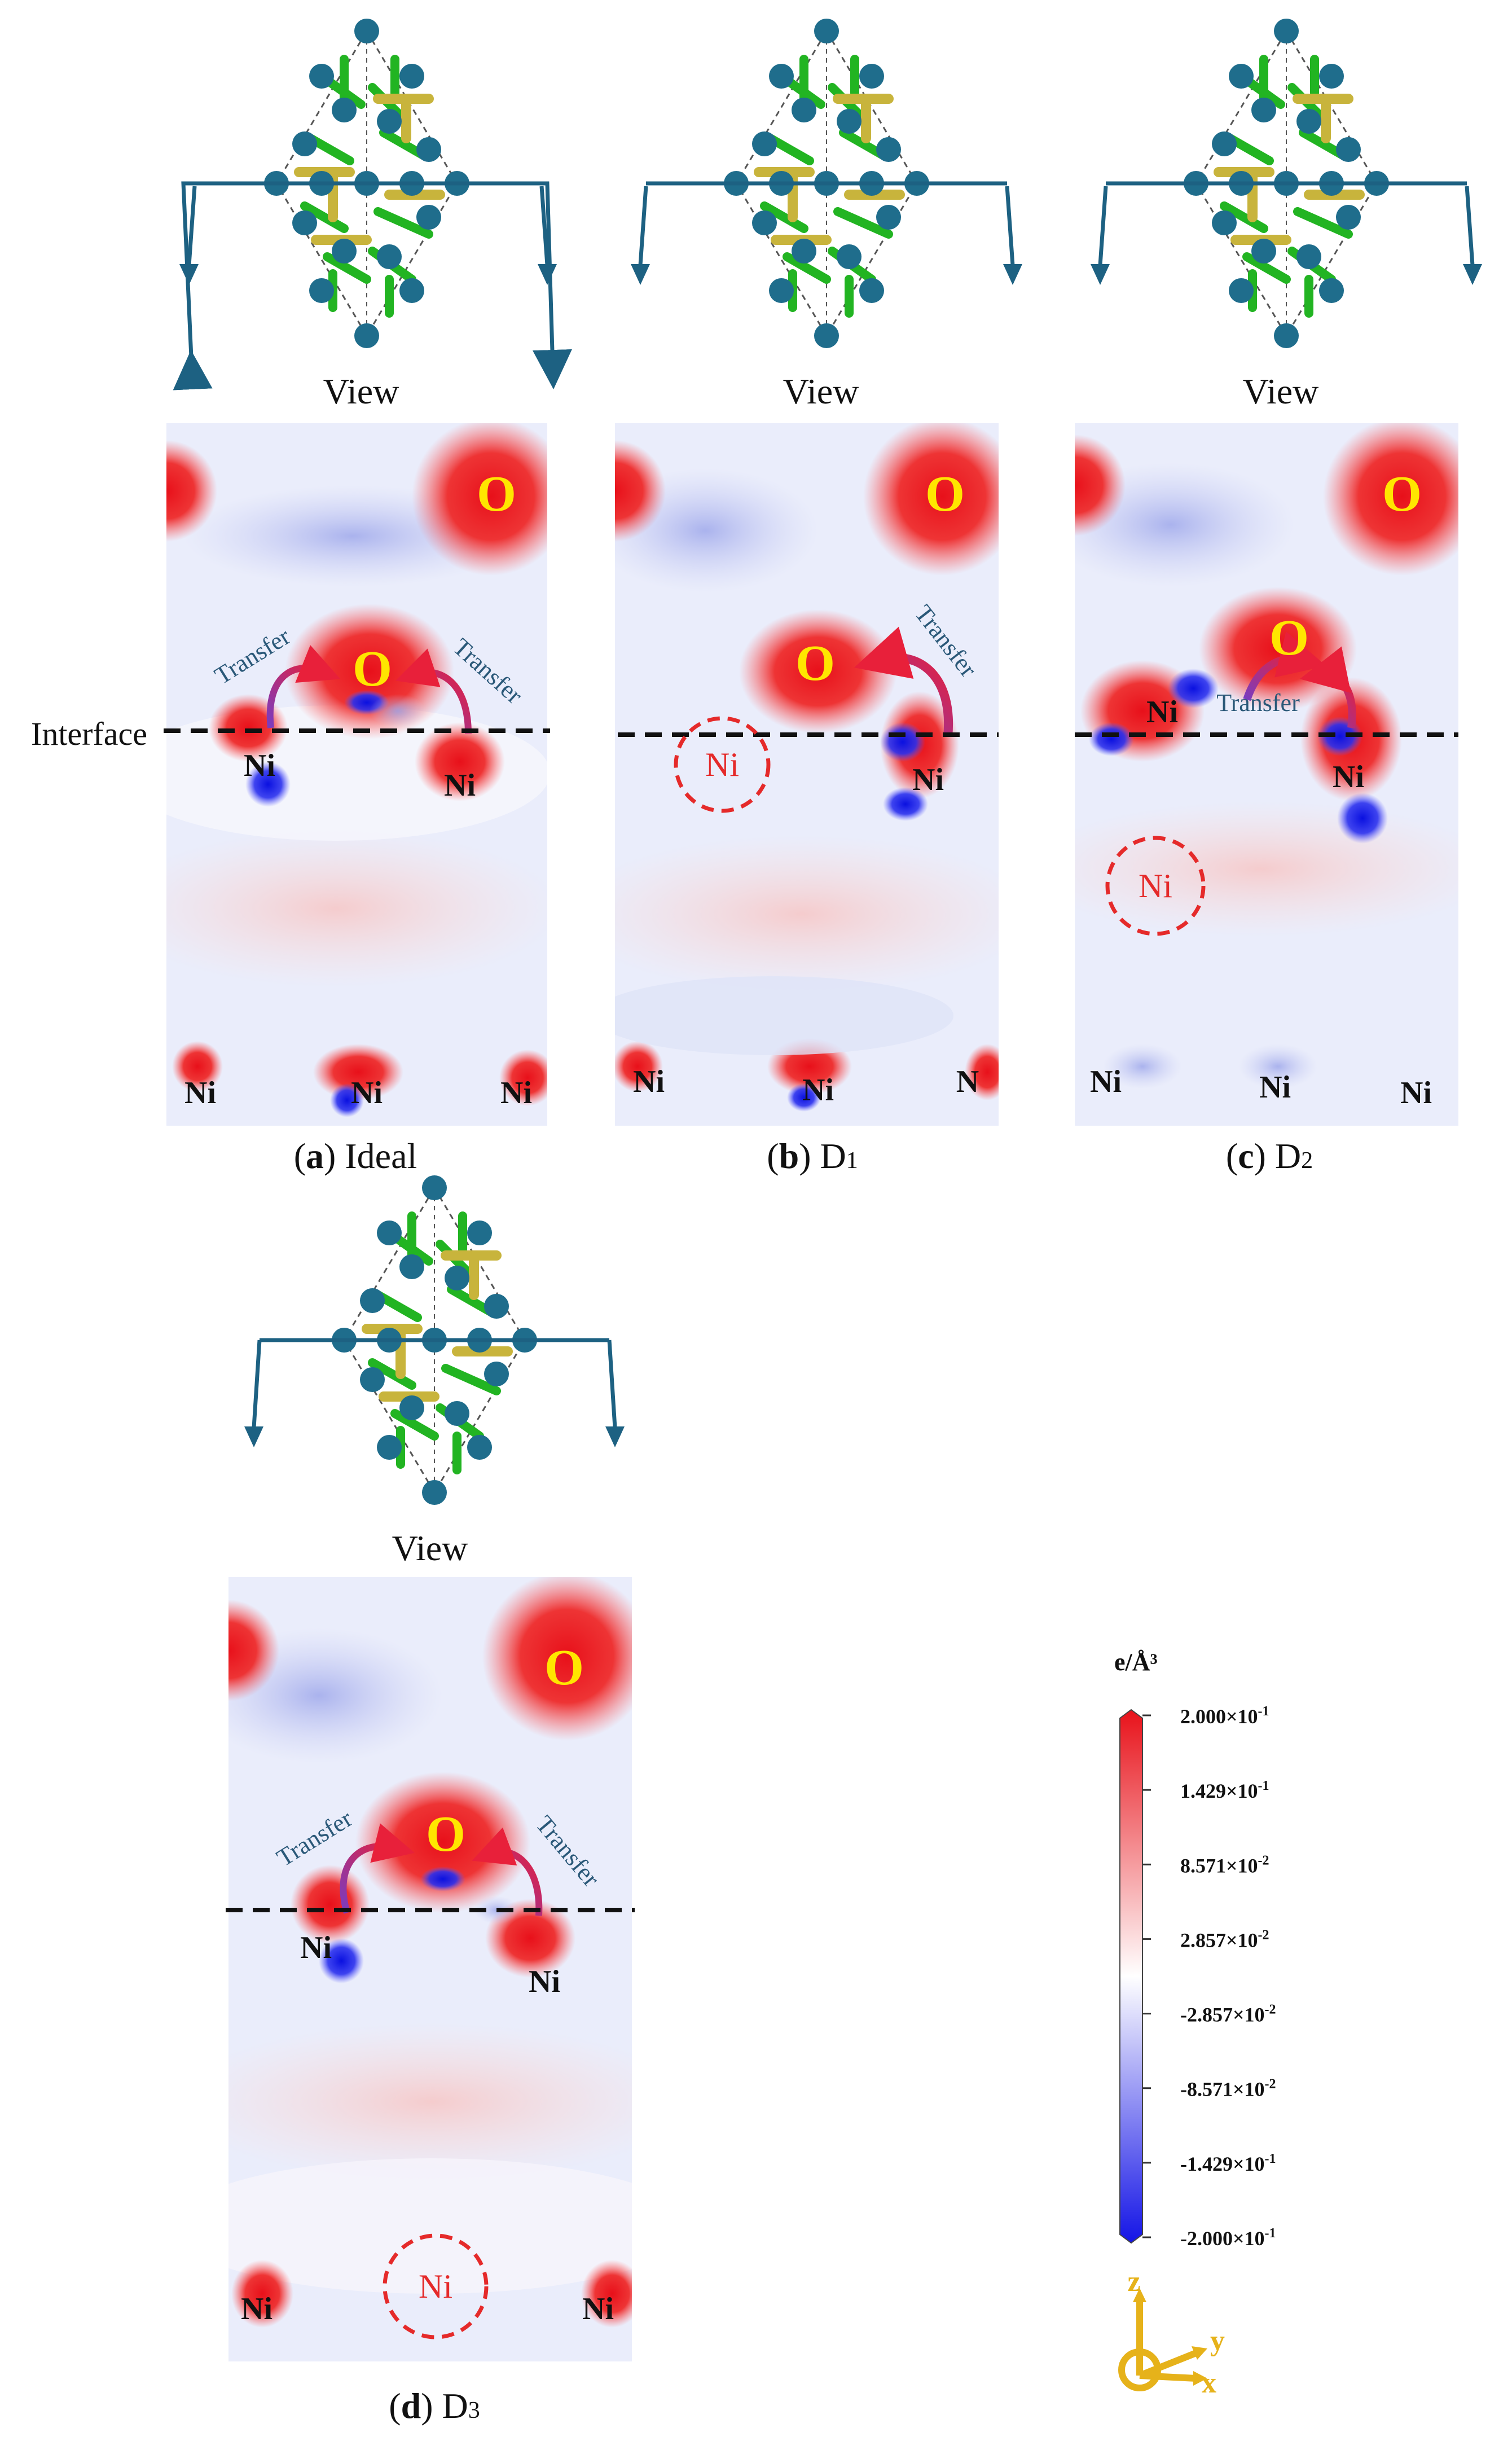  I want to click on panel-b-missing-ni-circle, so click(723, 765).